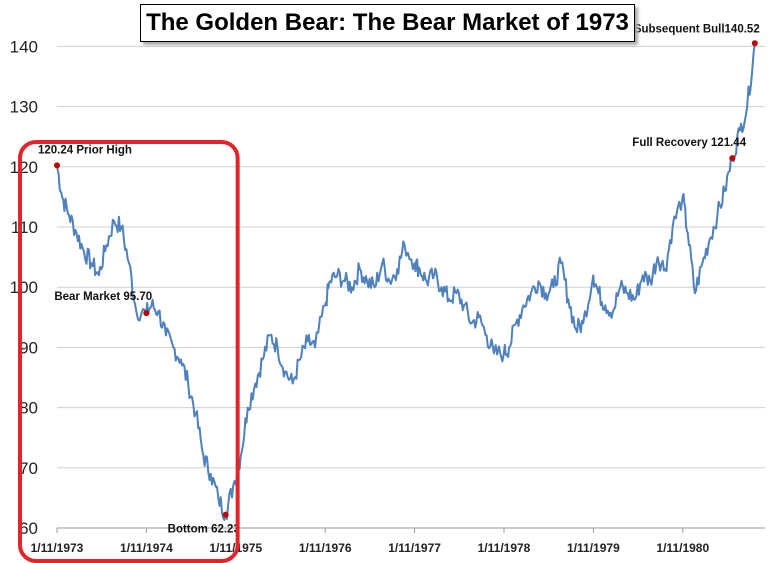 The height and width of the screenshot is (563, 775). I want to click on x-tick-label: 1/11/1979, so click(593, 548).